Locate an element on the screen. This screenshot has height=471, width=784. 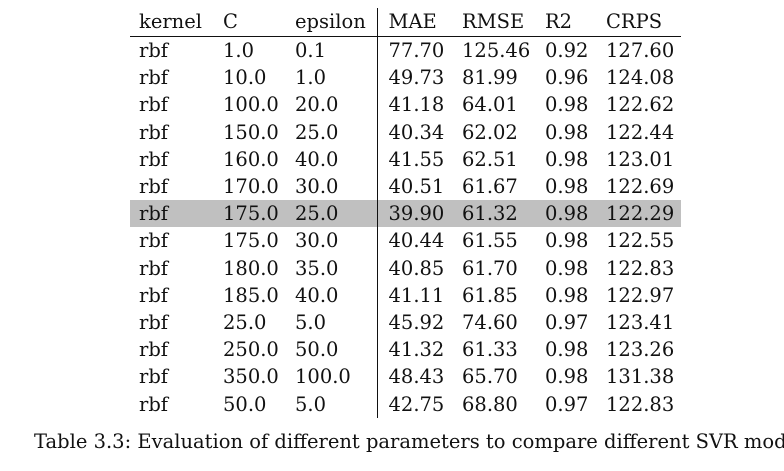
table-row: rbf 350.0 100.0 48.43 65.70 0.98 131.38 is located at coordinates (405, 377).